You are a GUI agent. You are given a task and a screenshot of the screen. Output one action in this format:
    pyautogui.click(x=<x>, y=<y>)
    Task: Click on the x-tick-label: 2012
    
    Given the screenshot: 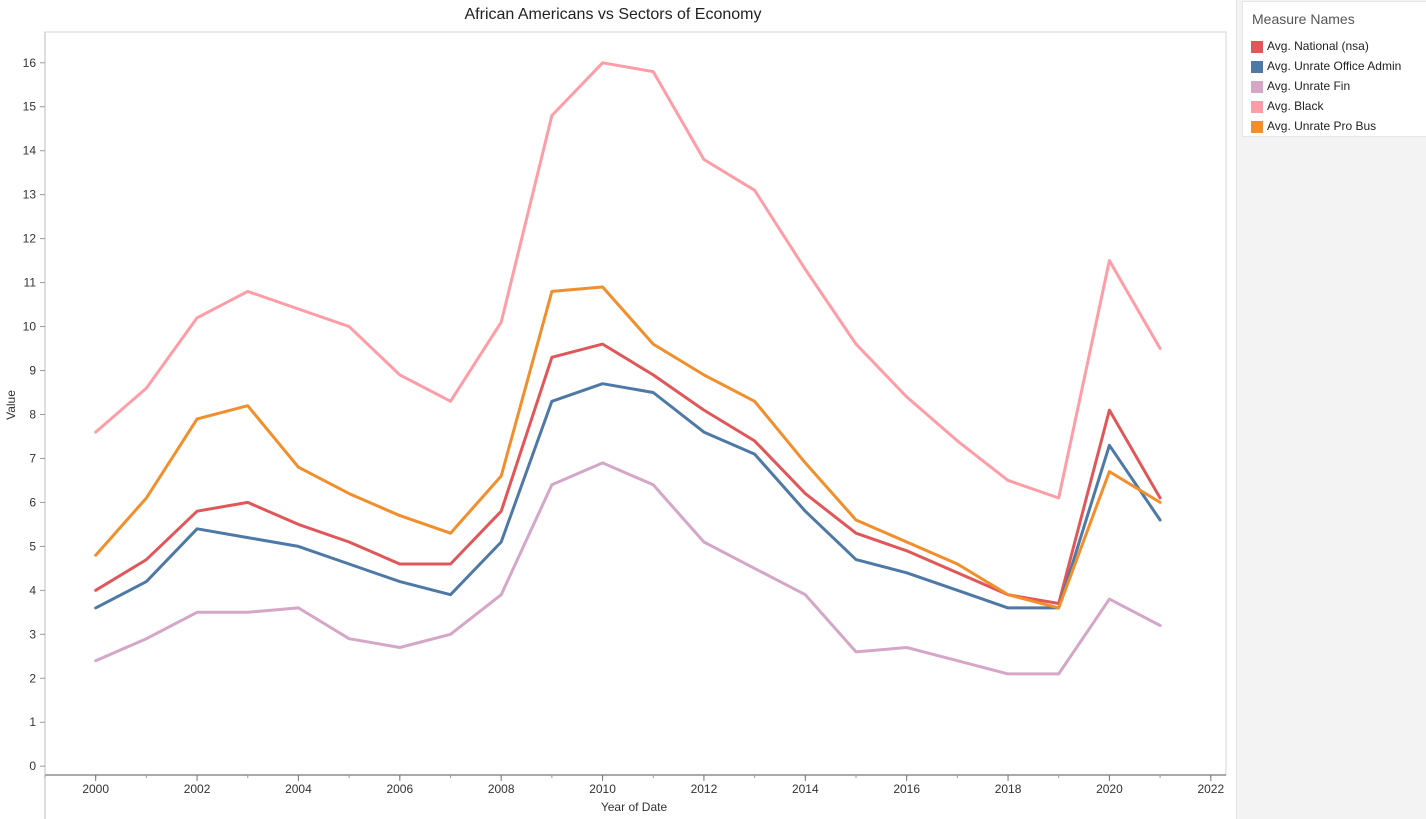 What is the action you would take?
    pyautogui.click(x=704, y=789)
    